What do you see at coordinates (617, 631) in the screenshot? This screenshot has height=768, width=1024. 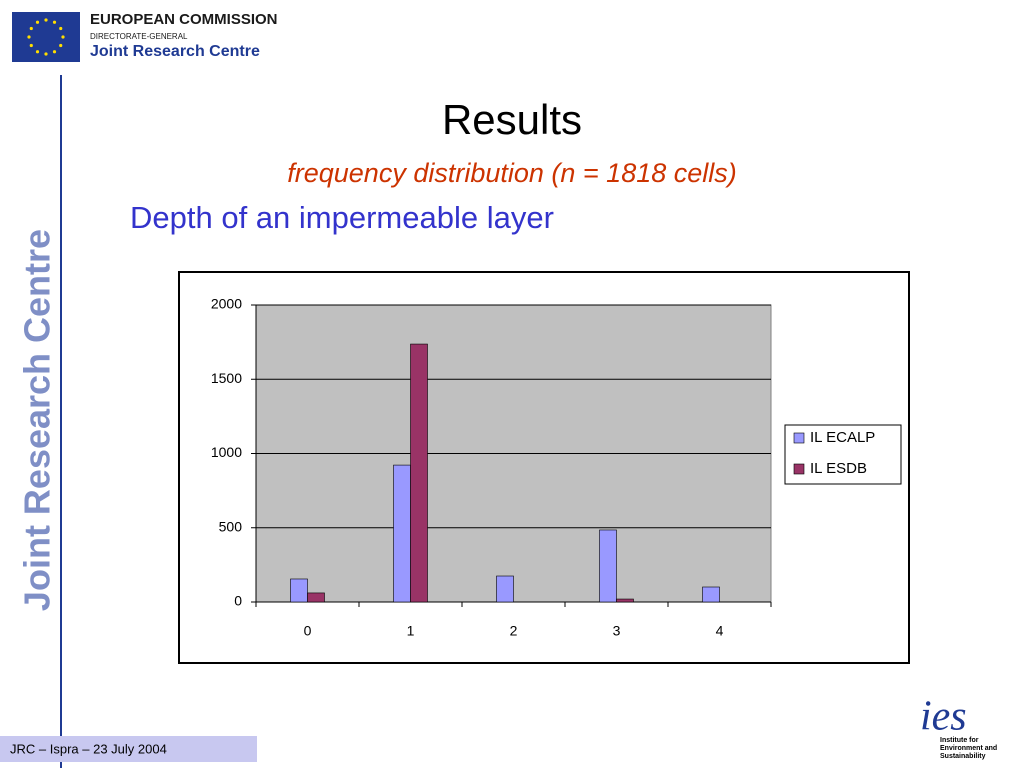 I see `x-tick-label: 3` at bounding box center [617, 631].